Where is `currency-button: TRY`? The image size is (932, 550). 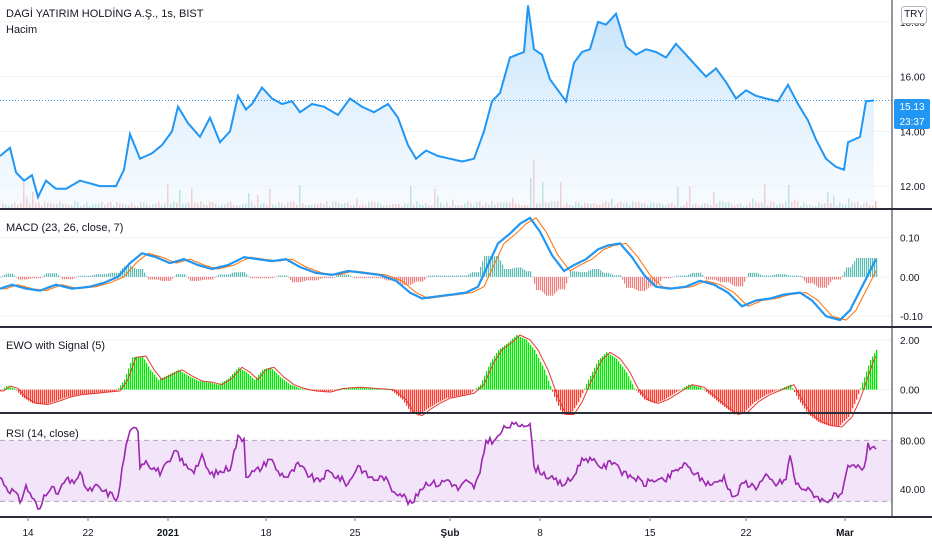 currency-button: TRY is located at coordinates (914, 15).